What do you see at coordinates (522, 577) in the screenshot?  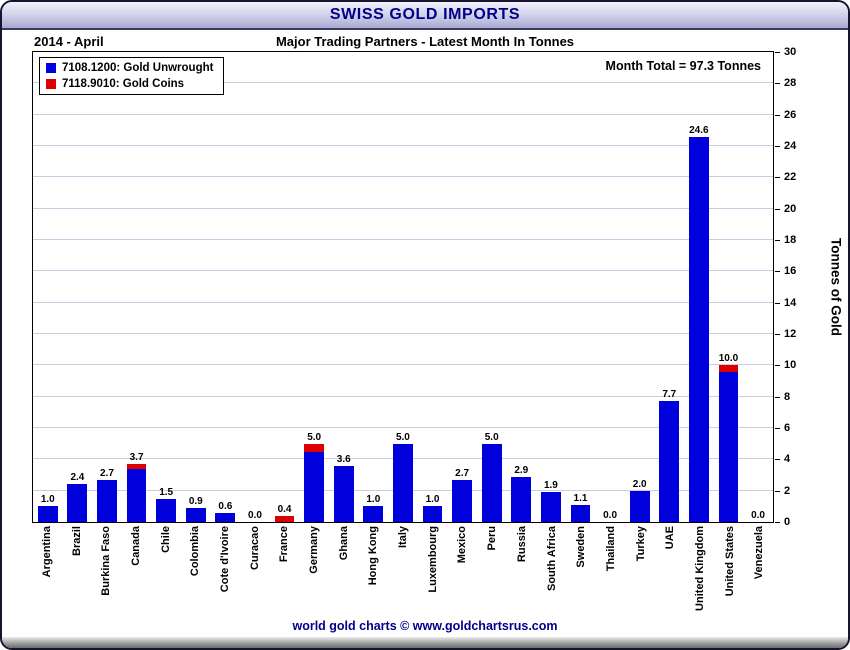 I see `x-label-slot: Russia` at bounding box center [522, 577].